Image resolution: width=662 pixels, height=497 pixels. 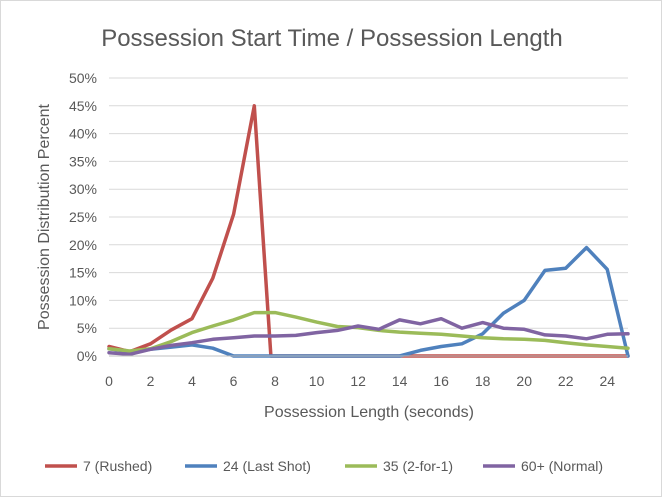 I want to click on y-tick-label: 30%, so click(x=83, y=189).